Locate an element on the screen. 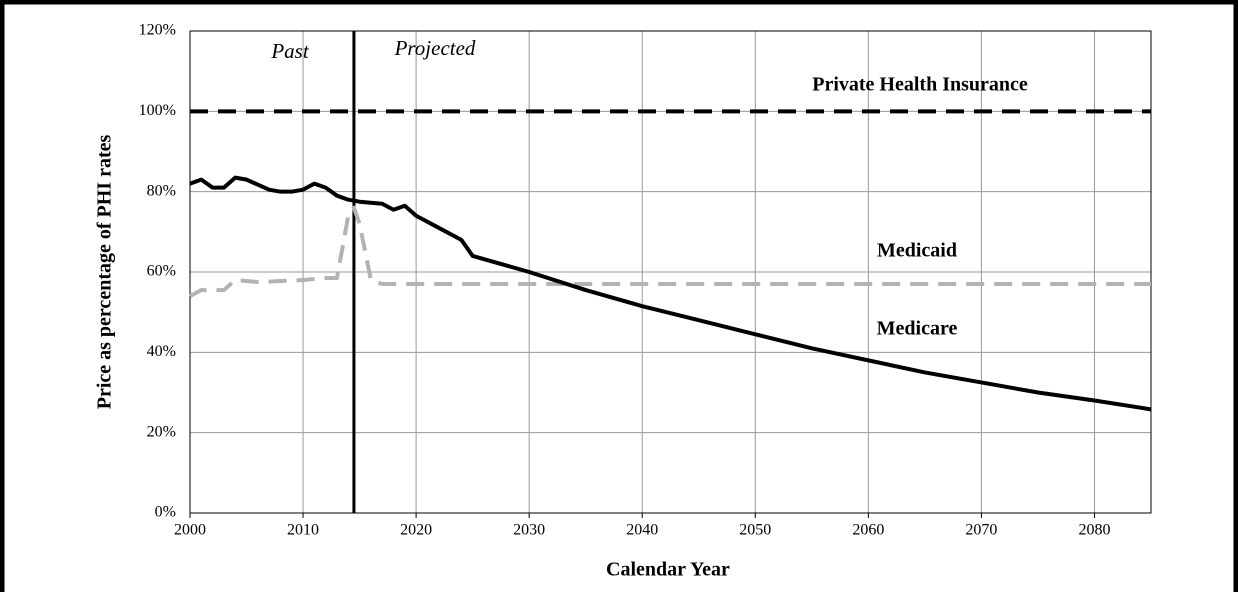 Image resolution: width=1238 pixels, height=592 pixels. y-tick-label: 60% is located at coordinates (161, 271).